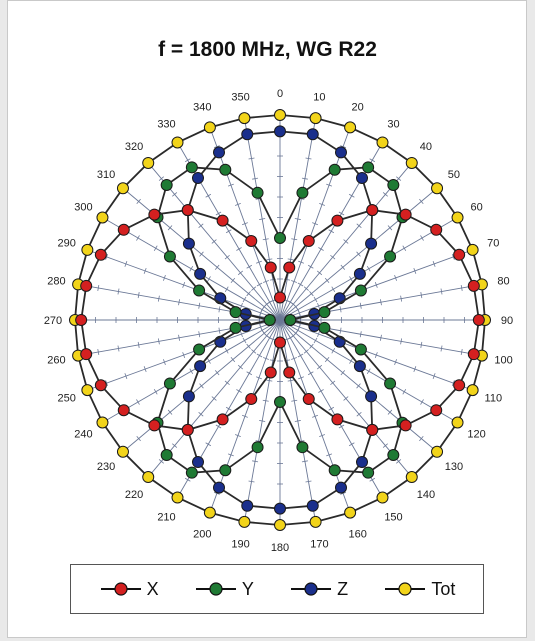  What do you see at coordinates (476, 435) in the screenshot?
I see `angle-tick-label: 120` at bounding box center [476, 435].